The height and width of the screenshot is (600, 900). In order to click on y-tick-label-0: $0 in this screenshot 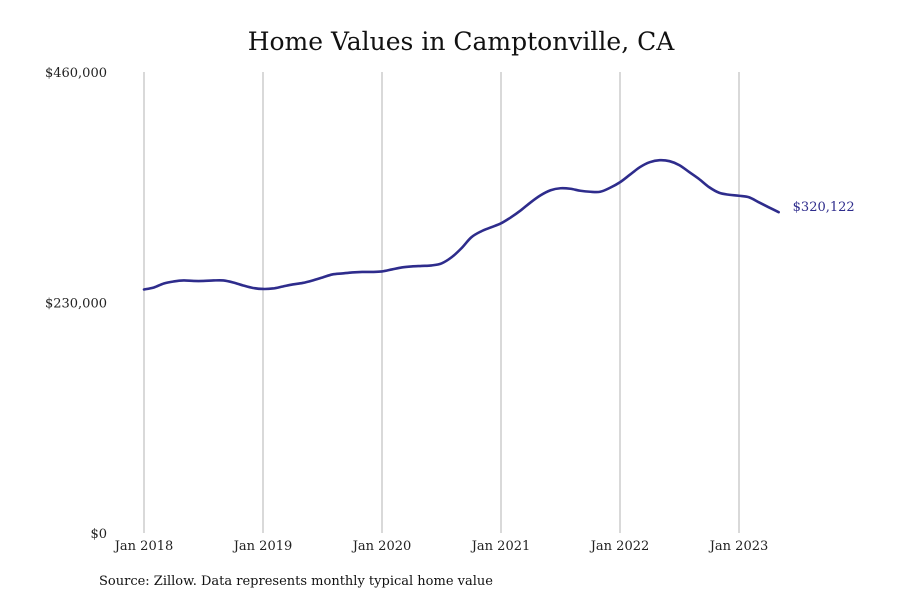, I will do `click(98, 534)`.